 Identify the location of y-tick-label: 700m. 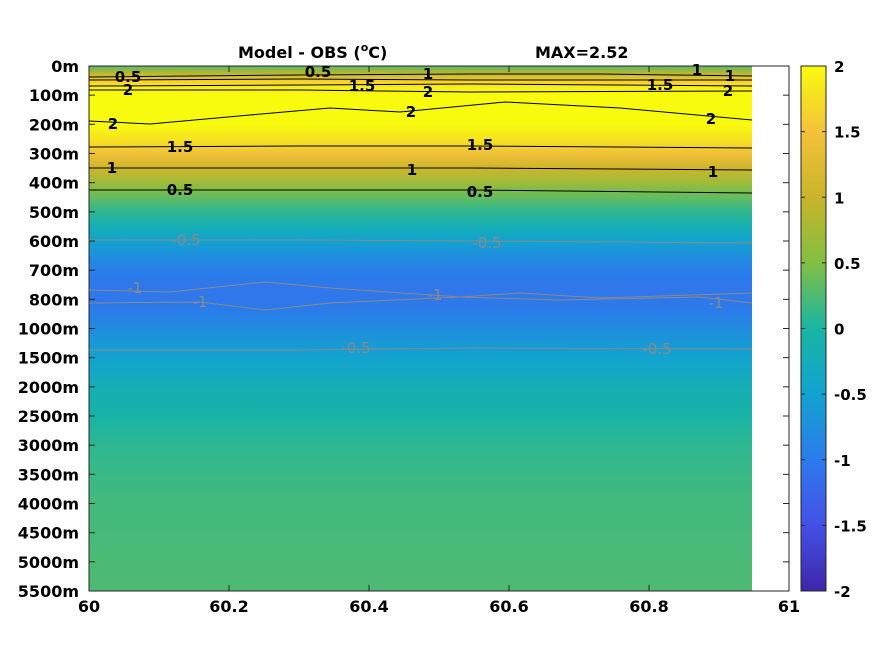
(54, 270).